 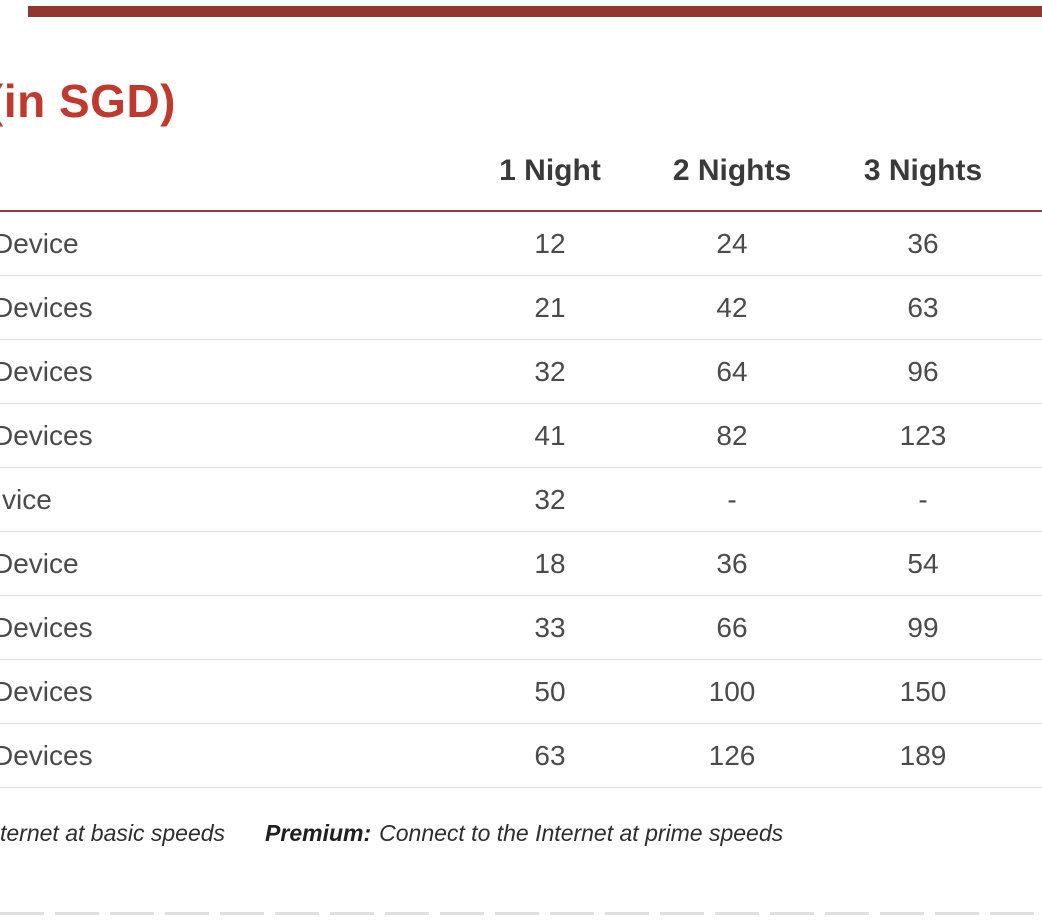 I want to click on column-header-empty, so click(x=220, y=178).